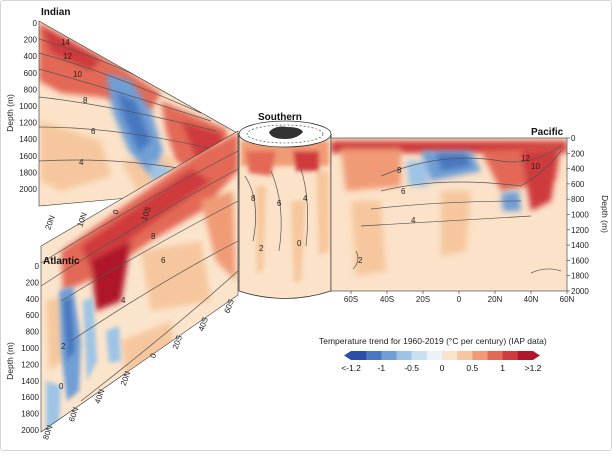 This screenshot has width=612, height=457. Describe the element at coordinates (35, 23) in the screenshot. I see `indian-depth-tick: 0` at that location.